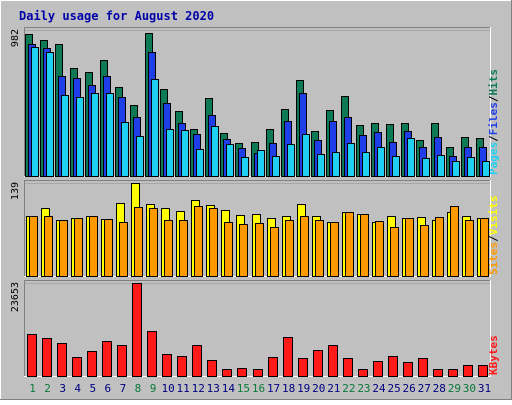 This screenshot has height=405, width=512. I want to click on legend-part: Pages, so click(493, 158).